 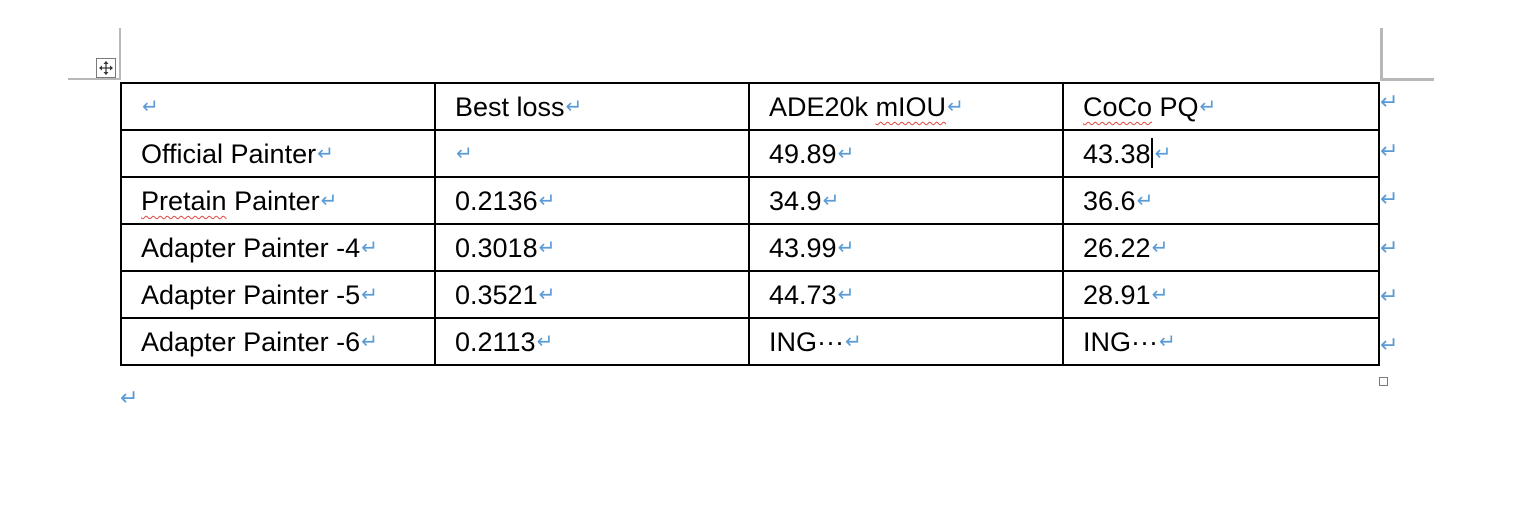 What do you see at coordinates (803, 154) in the screenshot?
I see `cell-value: 49.89` at bounding box center [803, 154].